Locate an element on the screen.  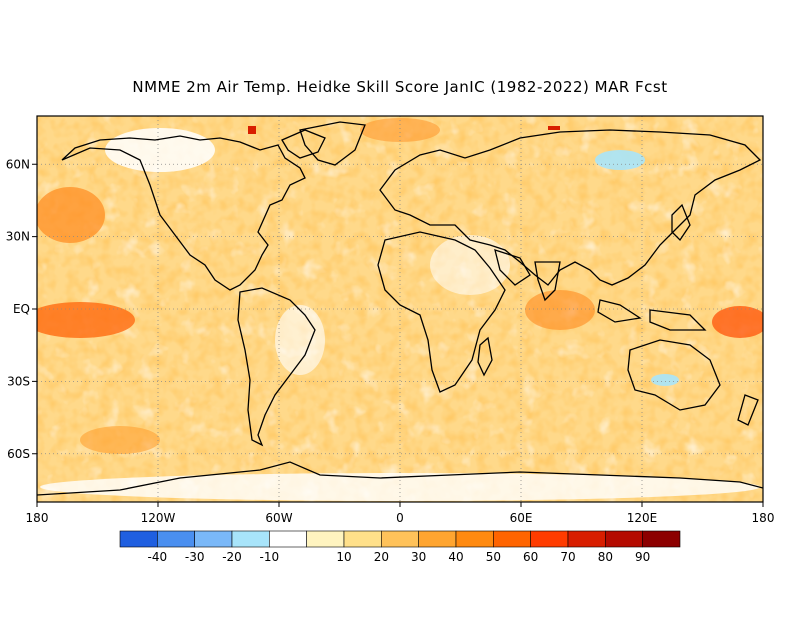
longitude-labels: 180 120W 60W 0 60E 120E 180 is located at coordinates (400, 513).